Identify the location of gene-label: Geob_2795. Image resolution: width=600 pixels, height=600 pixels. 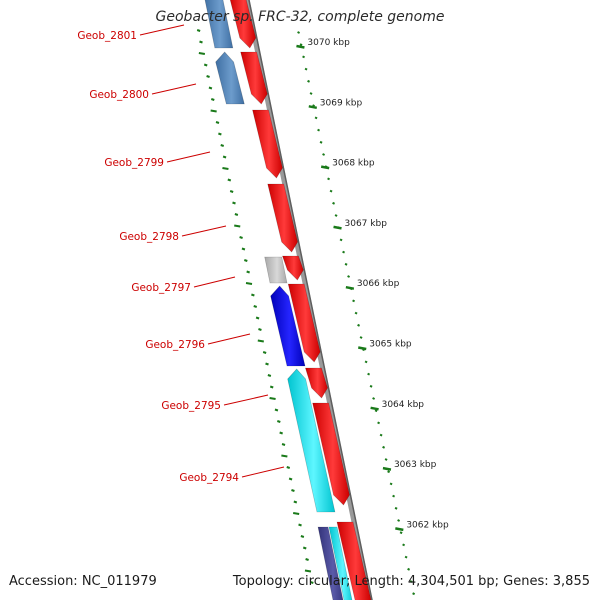
(191, 406).